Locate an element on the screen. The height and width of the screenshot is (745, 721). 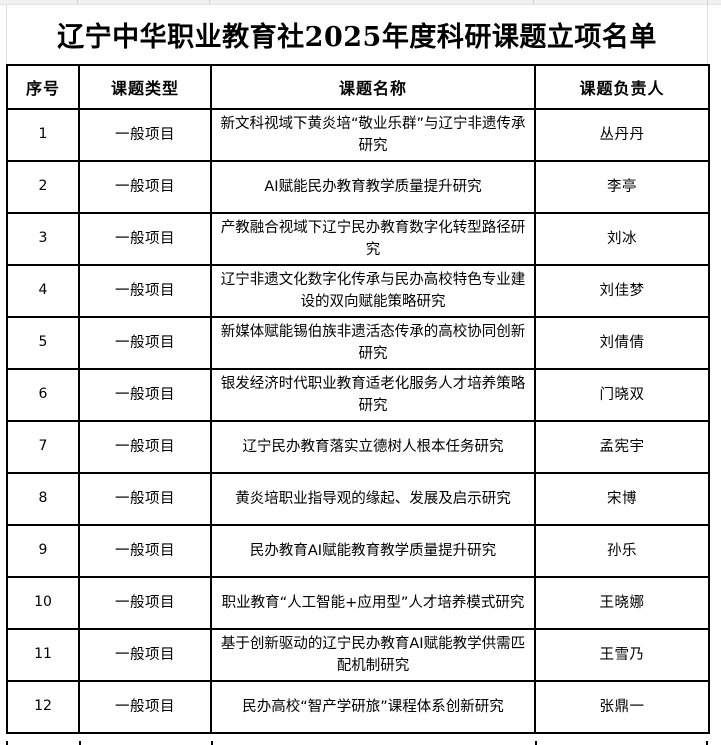
cell-name: 新文科视域下黄炎培“敬业乐群”与辽宁非遗传承研究 is located at coordinates (373, 135).